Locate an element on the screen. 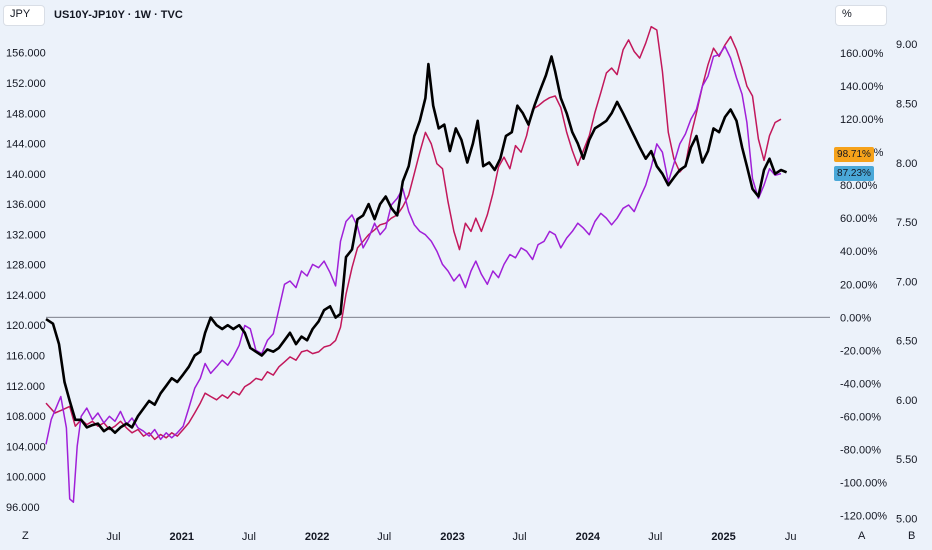 The height and width of the screenshot is (550, 932). left-tick-label: 112.000 is located at coordinates (25, 387).